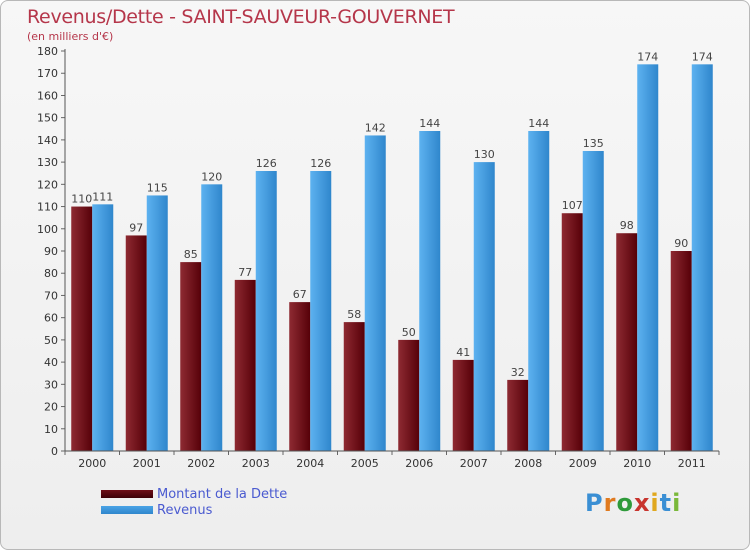 The image size is (750, 550). I want to click on x-tick-label: 2002, so click(201, 463).